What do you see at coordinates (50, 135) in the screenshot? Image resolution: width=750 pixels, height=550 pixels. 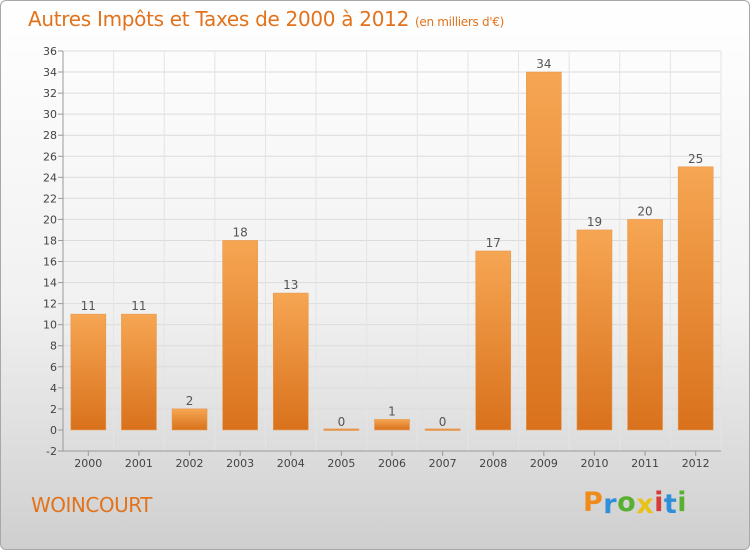 I see `y-tick-label: 28` at bounding box center [50, 135].